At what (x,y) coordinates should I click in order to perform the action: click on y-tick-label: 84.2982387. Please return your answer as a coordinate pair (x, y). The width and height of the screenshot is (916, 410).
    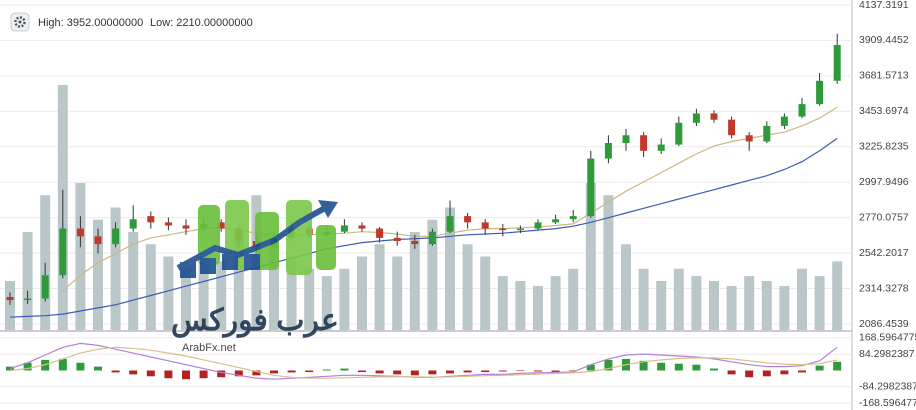
    Looking at the image, I should click on (887, 354).